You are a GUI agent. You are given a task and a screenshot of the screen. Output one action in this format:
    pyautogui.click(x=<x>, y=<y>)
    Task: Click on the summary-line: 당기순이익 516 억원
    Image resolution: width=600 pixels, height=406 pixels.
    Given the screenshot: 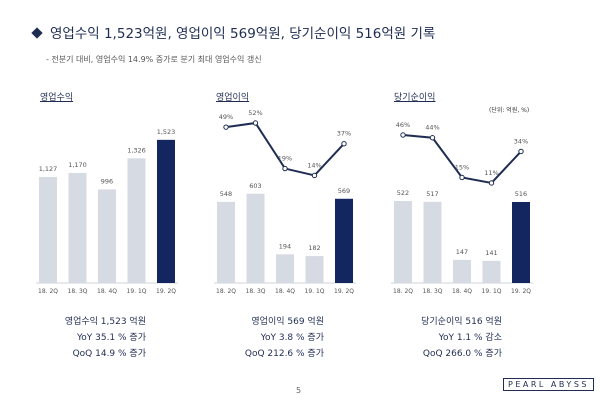 What is the action you would take?
    pyautogui.click(x=461, y=322)
    